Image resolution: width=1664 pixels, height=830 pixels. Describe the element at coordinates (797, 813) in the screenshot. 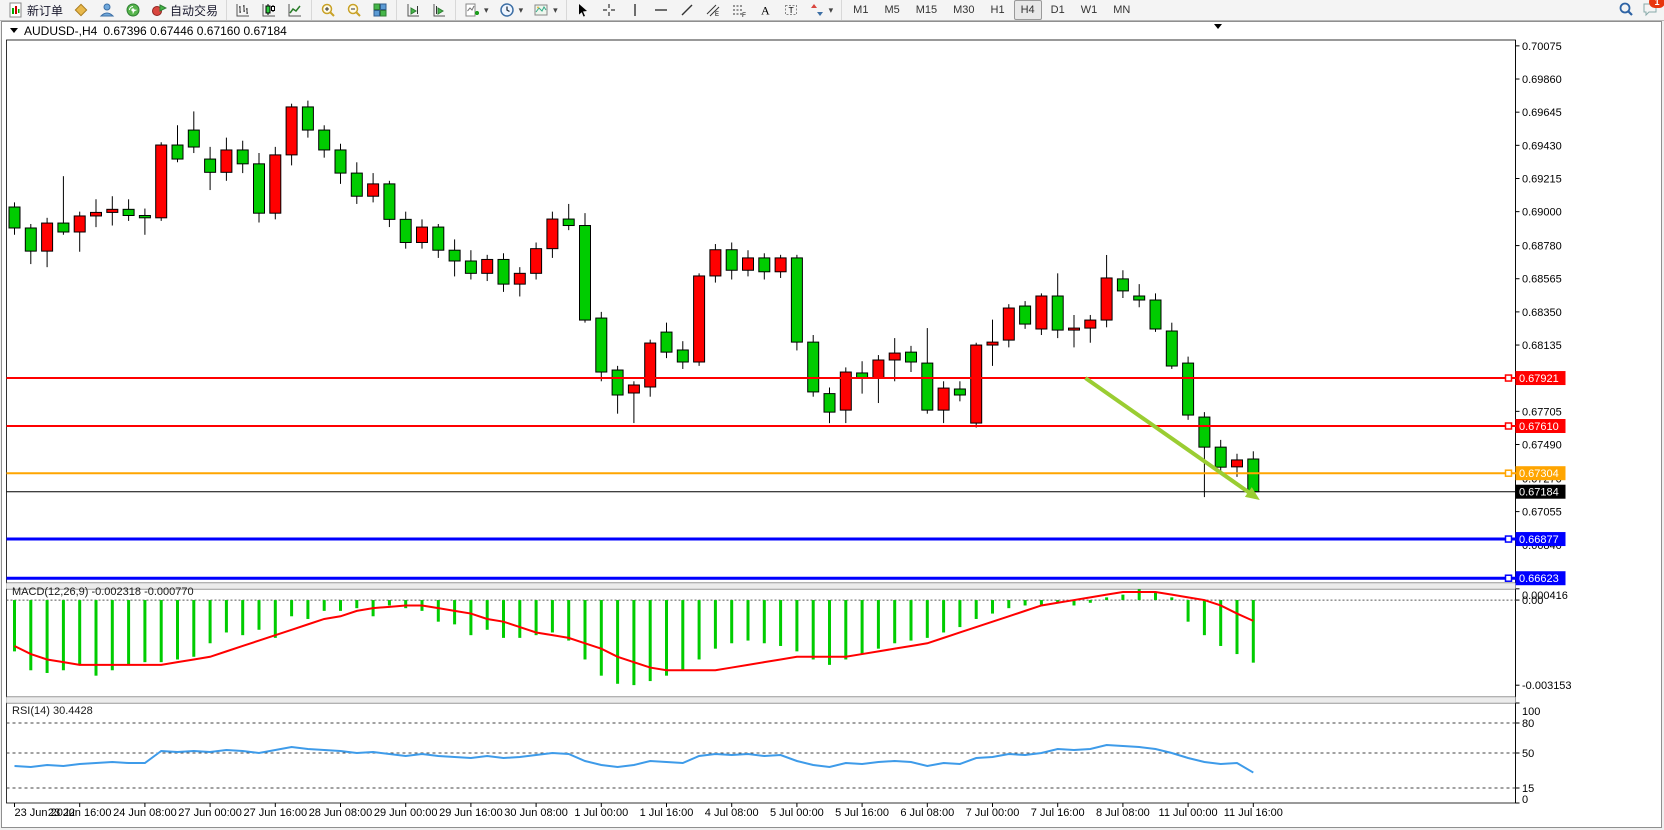

I see `svg-text: 5 Jul 00:00` at that location.